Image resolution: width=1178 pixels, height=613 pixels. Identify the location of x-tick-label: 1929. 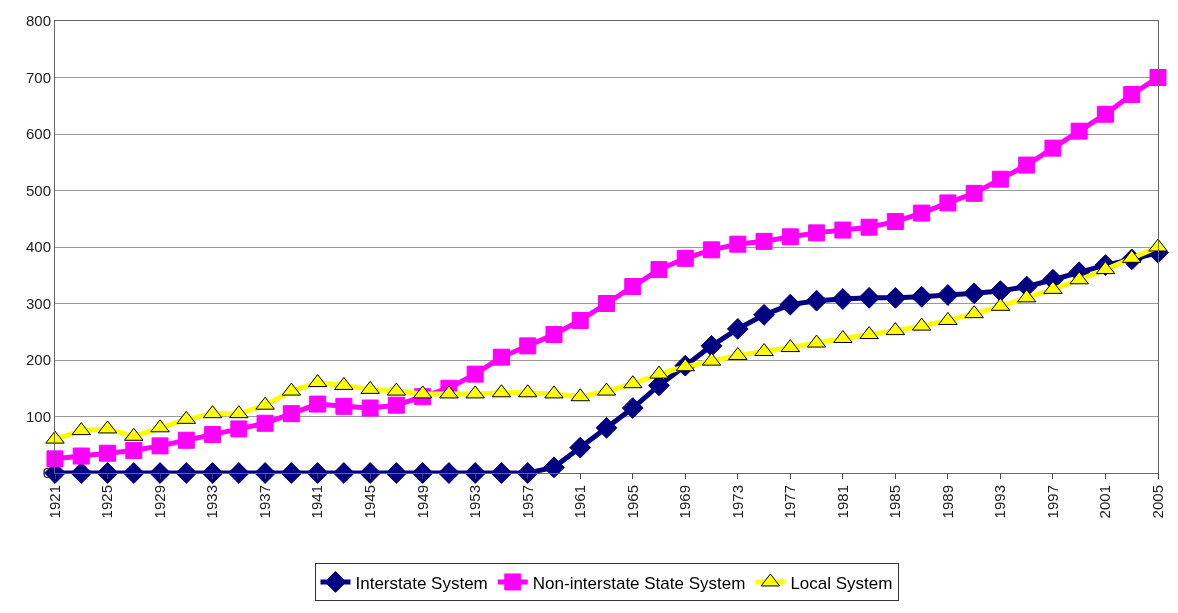
(159, 502).